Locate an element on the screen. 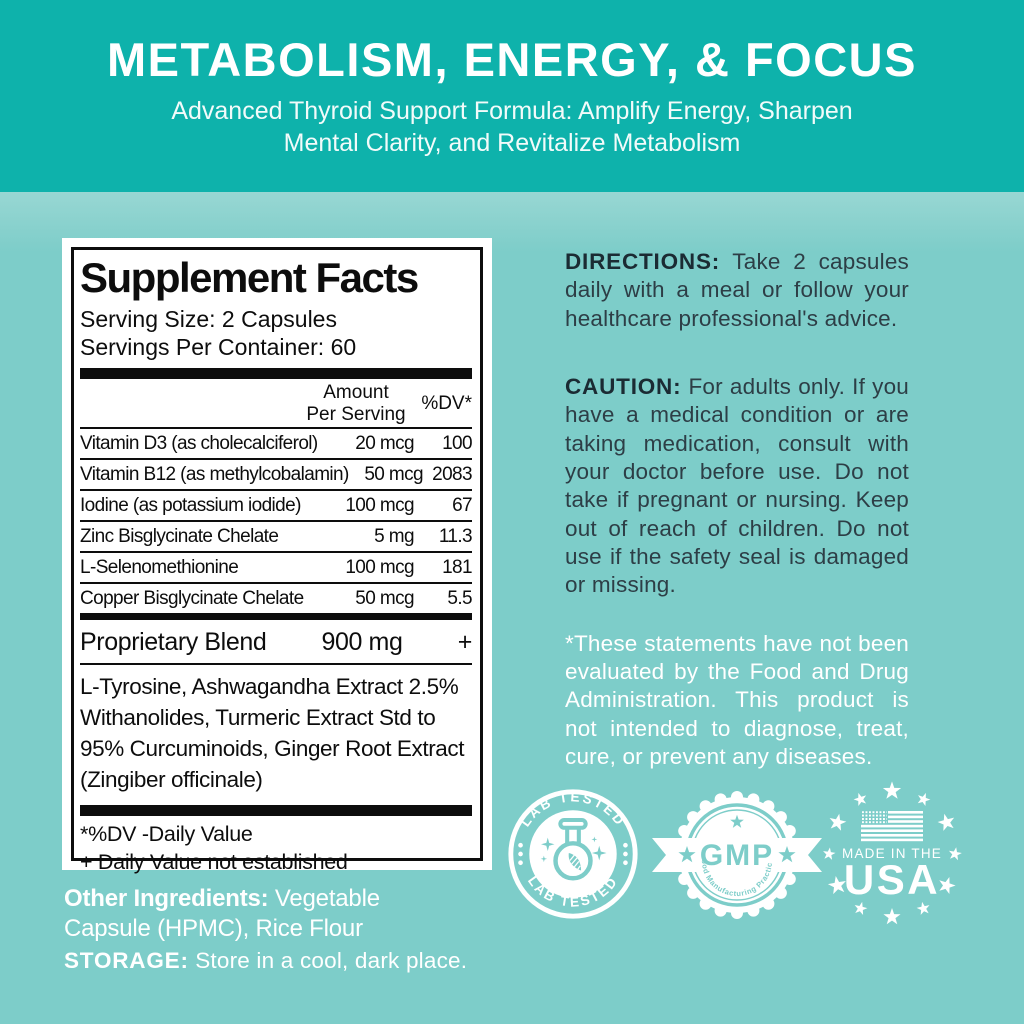 This screenshot has height=1024, width=1024. table-row: Copper Bisglycinate Chelate 50 mcg 5.5 is located at coordinates (276, 597).